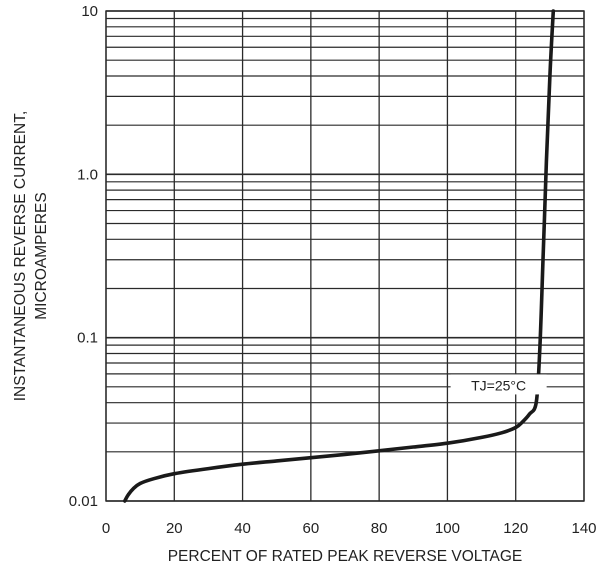 The image size is (602, 573). Describe the element at coordinates (87, 174) in the screenshot. I see `y-tick-label: 1.0` at that location.